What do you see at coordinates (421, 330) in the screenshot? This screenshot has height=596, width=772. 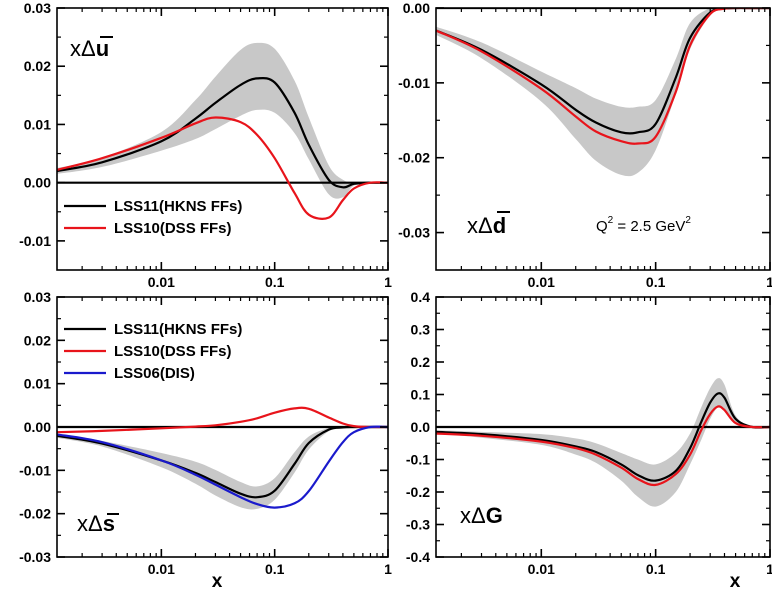 I see `y-tick-label: 0.3` at bounding box center [421, 330].